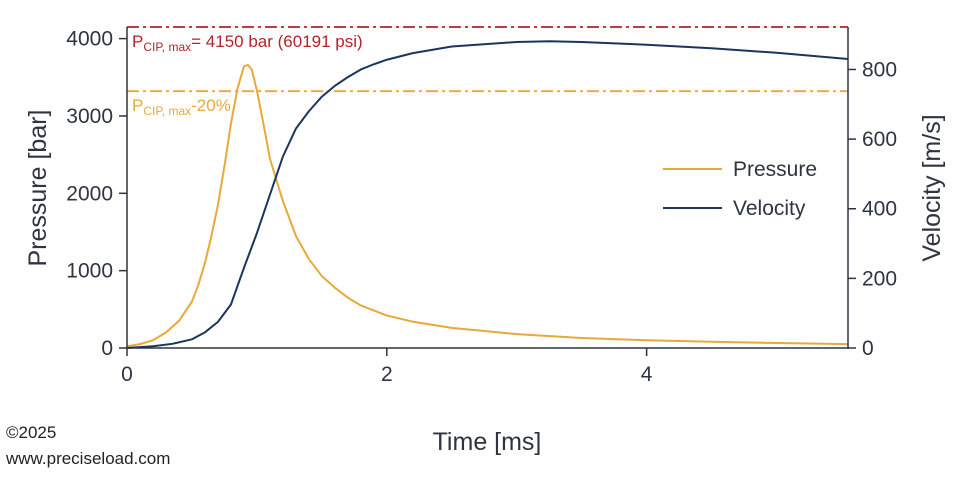  What do you see at coordinates (868, 348) in the screenshot?
I see `y-right-tick-label: 0` at bounding box center [868, 348].